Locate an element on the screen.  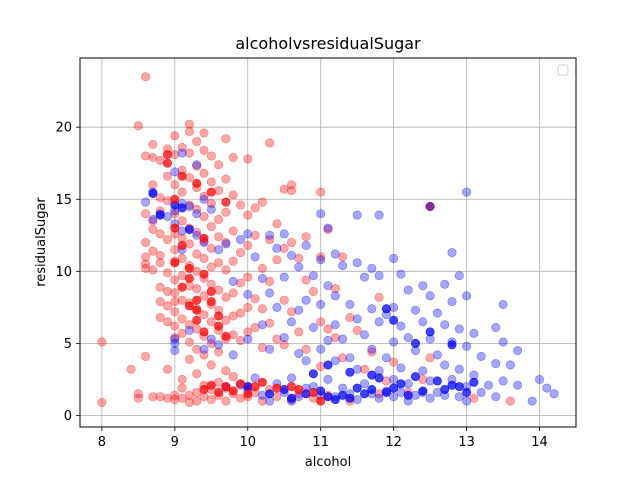
y-tick-label: 15 is located at coordinates (63, 200).